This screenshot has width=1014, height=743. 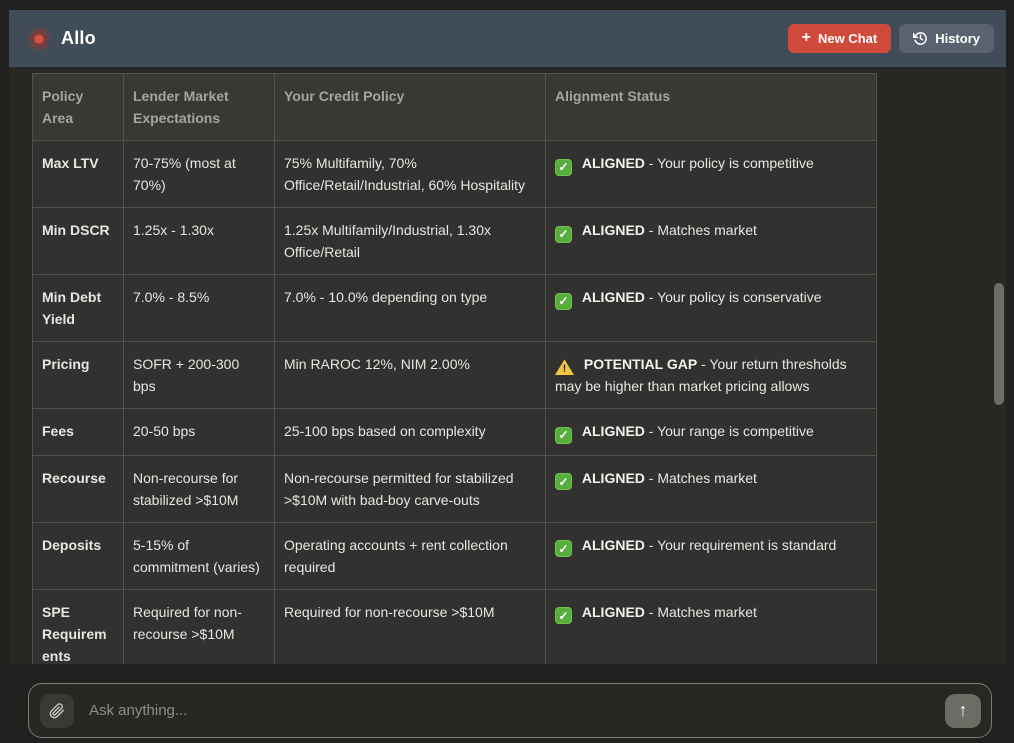 What do you see at coordinates (199, 488) in the screenshot?
I see `market-cell: Non-recourse for stabilized >$10M` at bounding box center [199, 488].